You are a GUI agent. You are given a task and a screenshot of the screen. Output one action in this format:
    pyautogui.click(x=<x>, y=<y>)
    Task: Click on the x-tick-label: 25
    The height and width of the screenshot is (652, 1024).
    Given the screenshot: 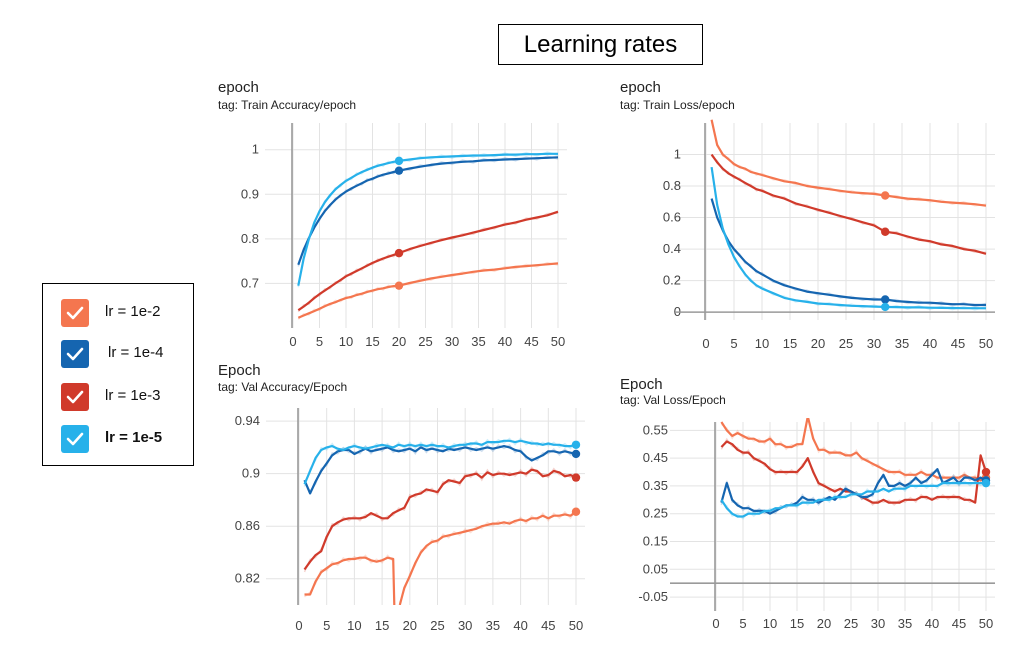 What is the action you would take?
    pyautogui.click(x=425, y=341)
    